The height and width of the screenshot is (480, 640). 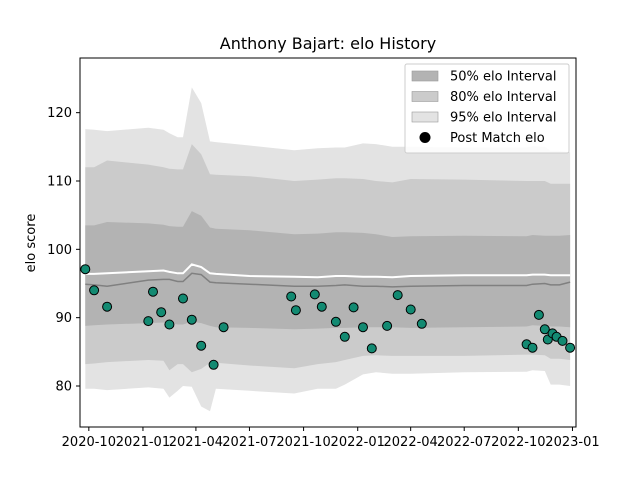 What do you see at coordinates (303, 442) in the screenshot?
I see `x-tick-label: 2021-10` at bounding box center [303, 442].